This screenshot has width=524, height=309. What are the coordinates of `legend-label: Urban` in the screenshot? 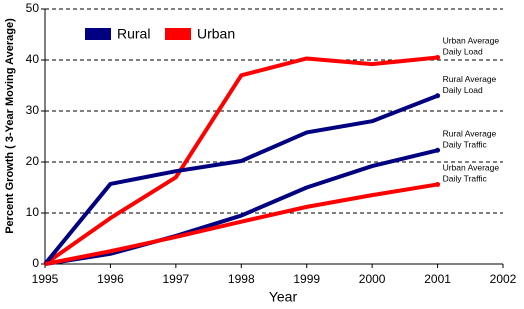 It's located at (216, 34).